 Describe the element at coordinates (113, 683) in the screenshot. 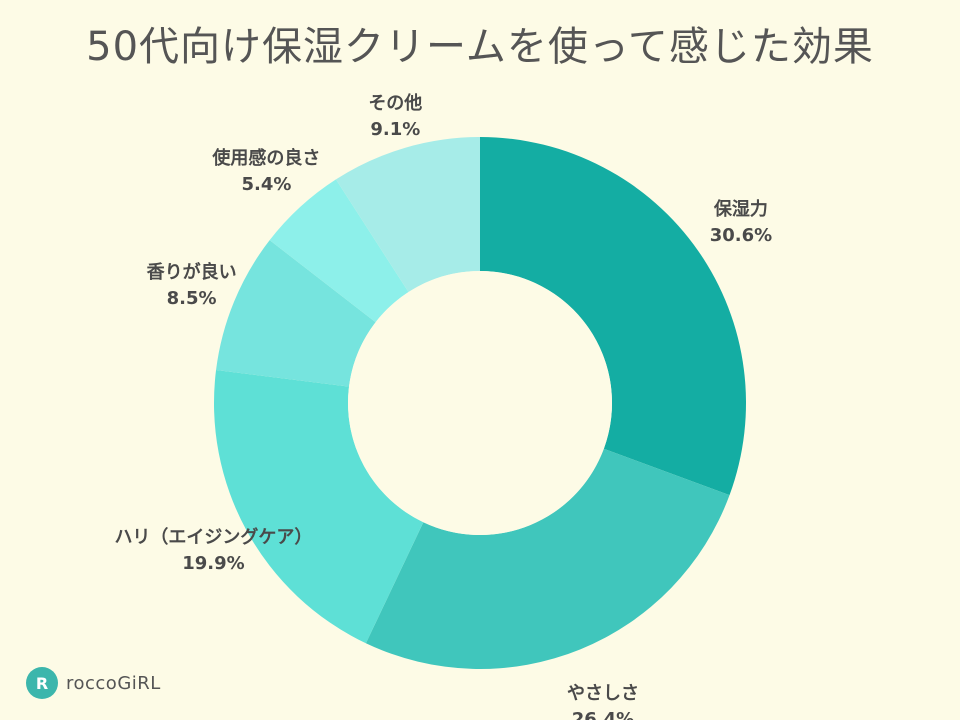

I see `brand-name: roccoGiRL` at that location.